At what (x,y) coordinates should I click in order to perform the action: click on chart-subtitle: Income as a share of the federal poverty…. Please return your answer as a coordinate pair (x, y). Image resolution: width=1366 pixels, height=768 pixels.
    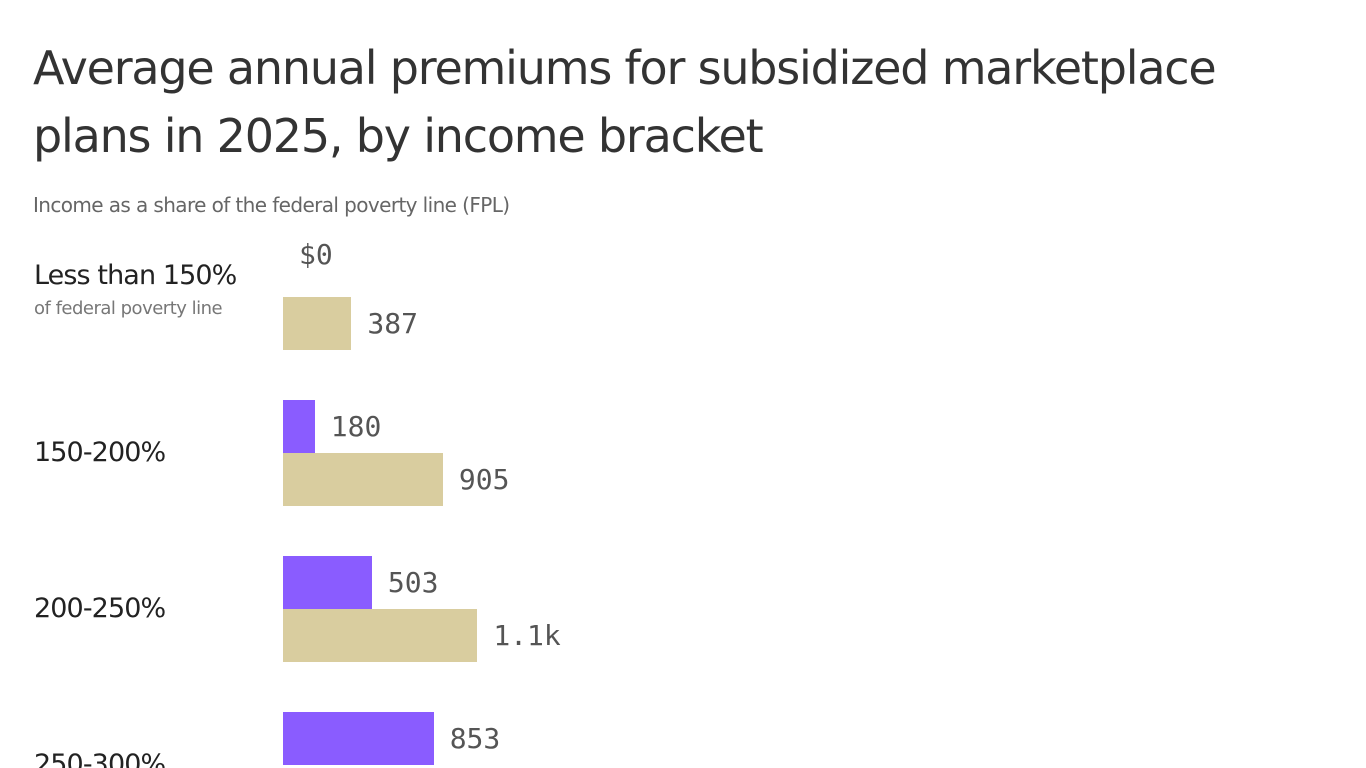
    Looking at the image, I should click on (271, 205).